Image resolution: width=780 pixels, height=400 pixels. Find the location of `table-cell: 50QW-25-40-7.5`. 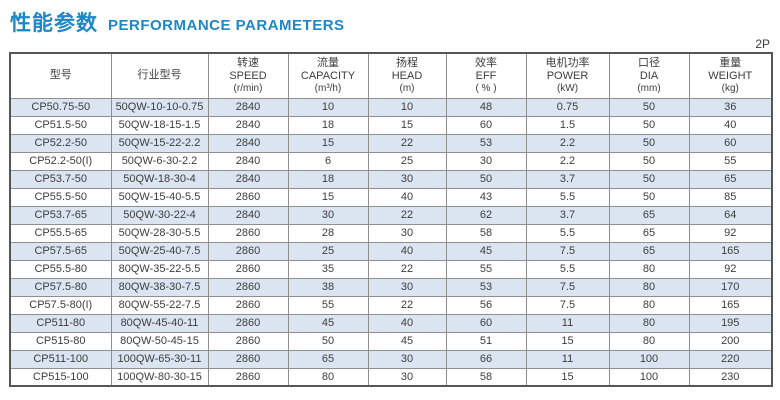

table-cell: 50QW-25-40-7.5 is located at coordinates (159, 251).